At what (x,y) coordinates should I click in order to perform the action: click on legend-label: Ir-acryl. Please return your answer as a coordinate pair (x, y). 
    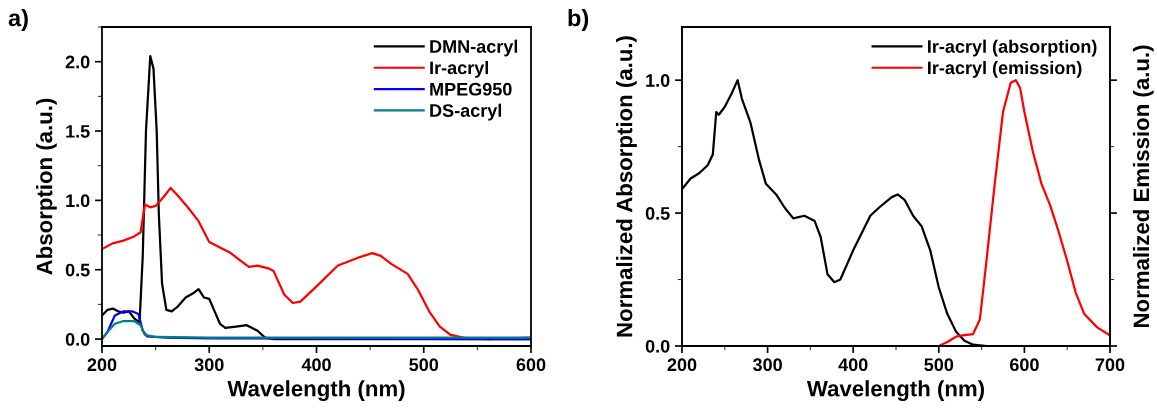
    Looking at the image, I should click on (459, 69).